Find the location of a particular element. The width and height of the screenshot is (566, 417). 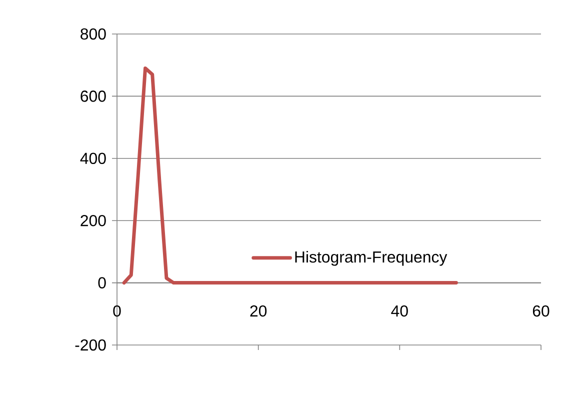

x-tick-label: 0 is located at coordinates (117, 311).